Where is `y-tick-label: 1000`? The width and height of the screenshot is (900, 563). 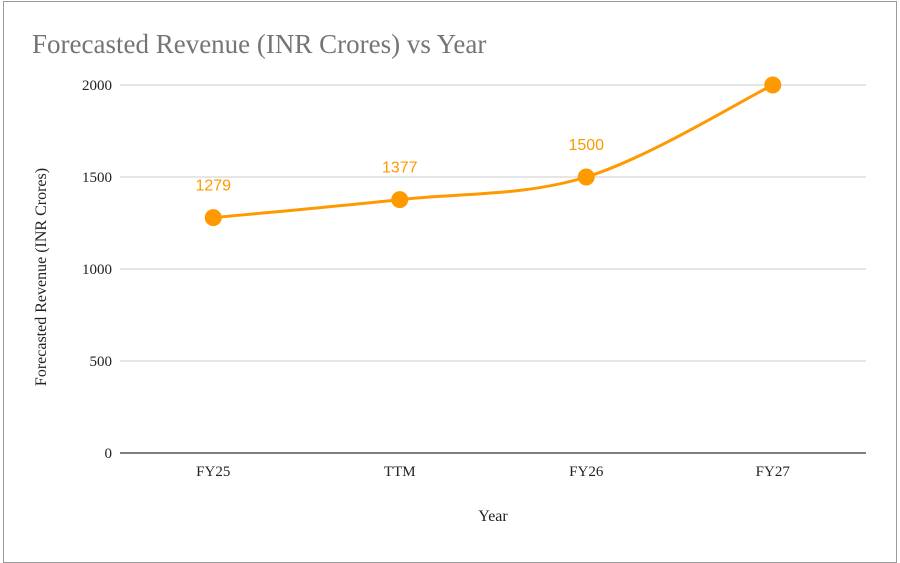 y-tick-label: 1000 is located at coordinates (97, 270).